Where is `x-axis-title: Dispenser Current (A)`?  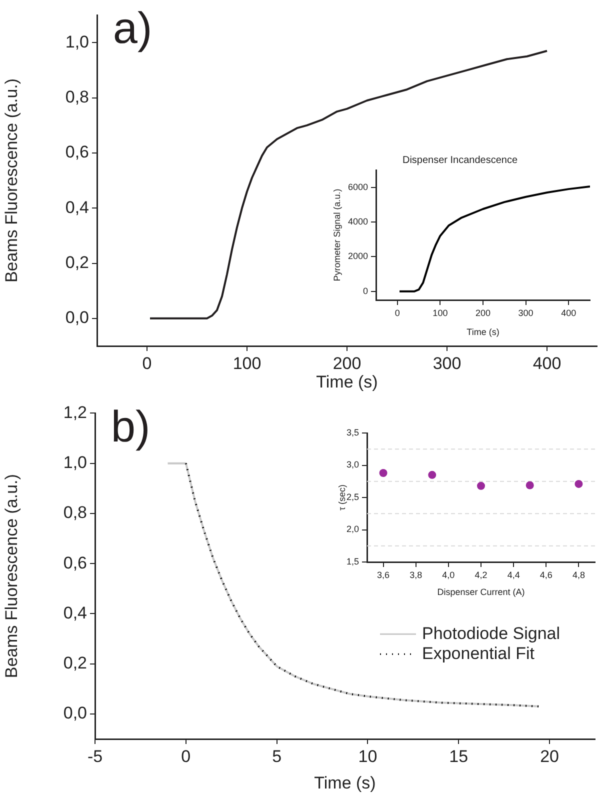 x-axis-title: Dispenser Current (A) is located at coordinates (481, 592).